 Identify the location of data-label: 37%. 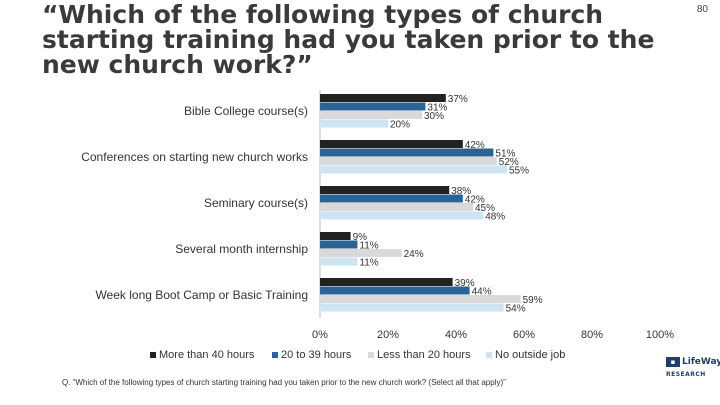
(458, 99).